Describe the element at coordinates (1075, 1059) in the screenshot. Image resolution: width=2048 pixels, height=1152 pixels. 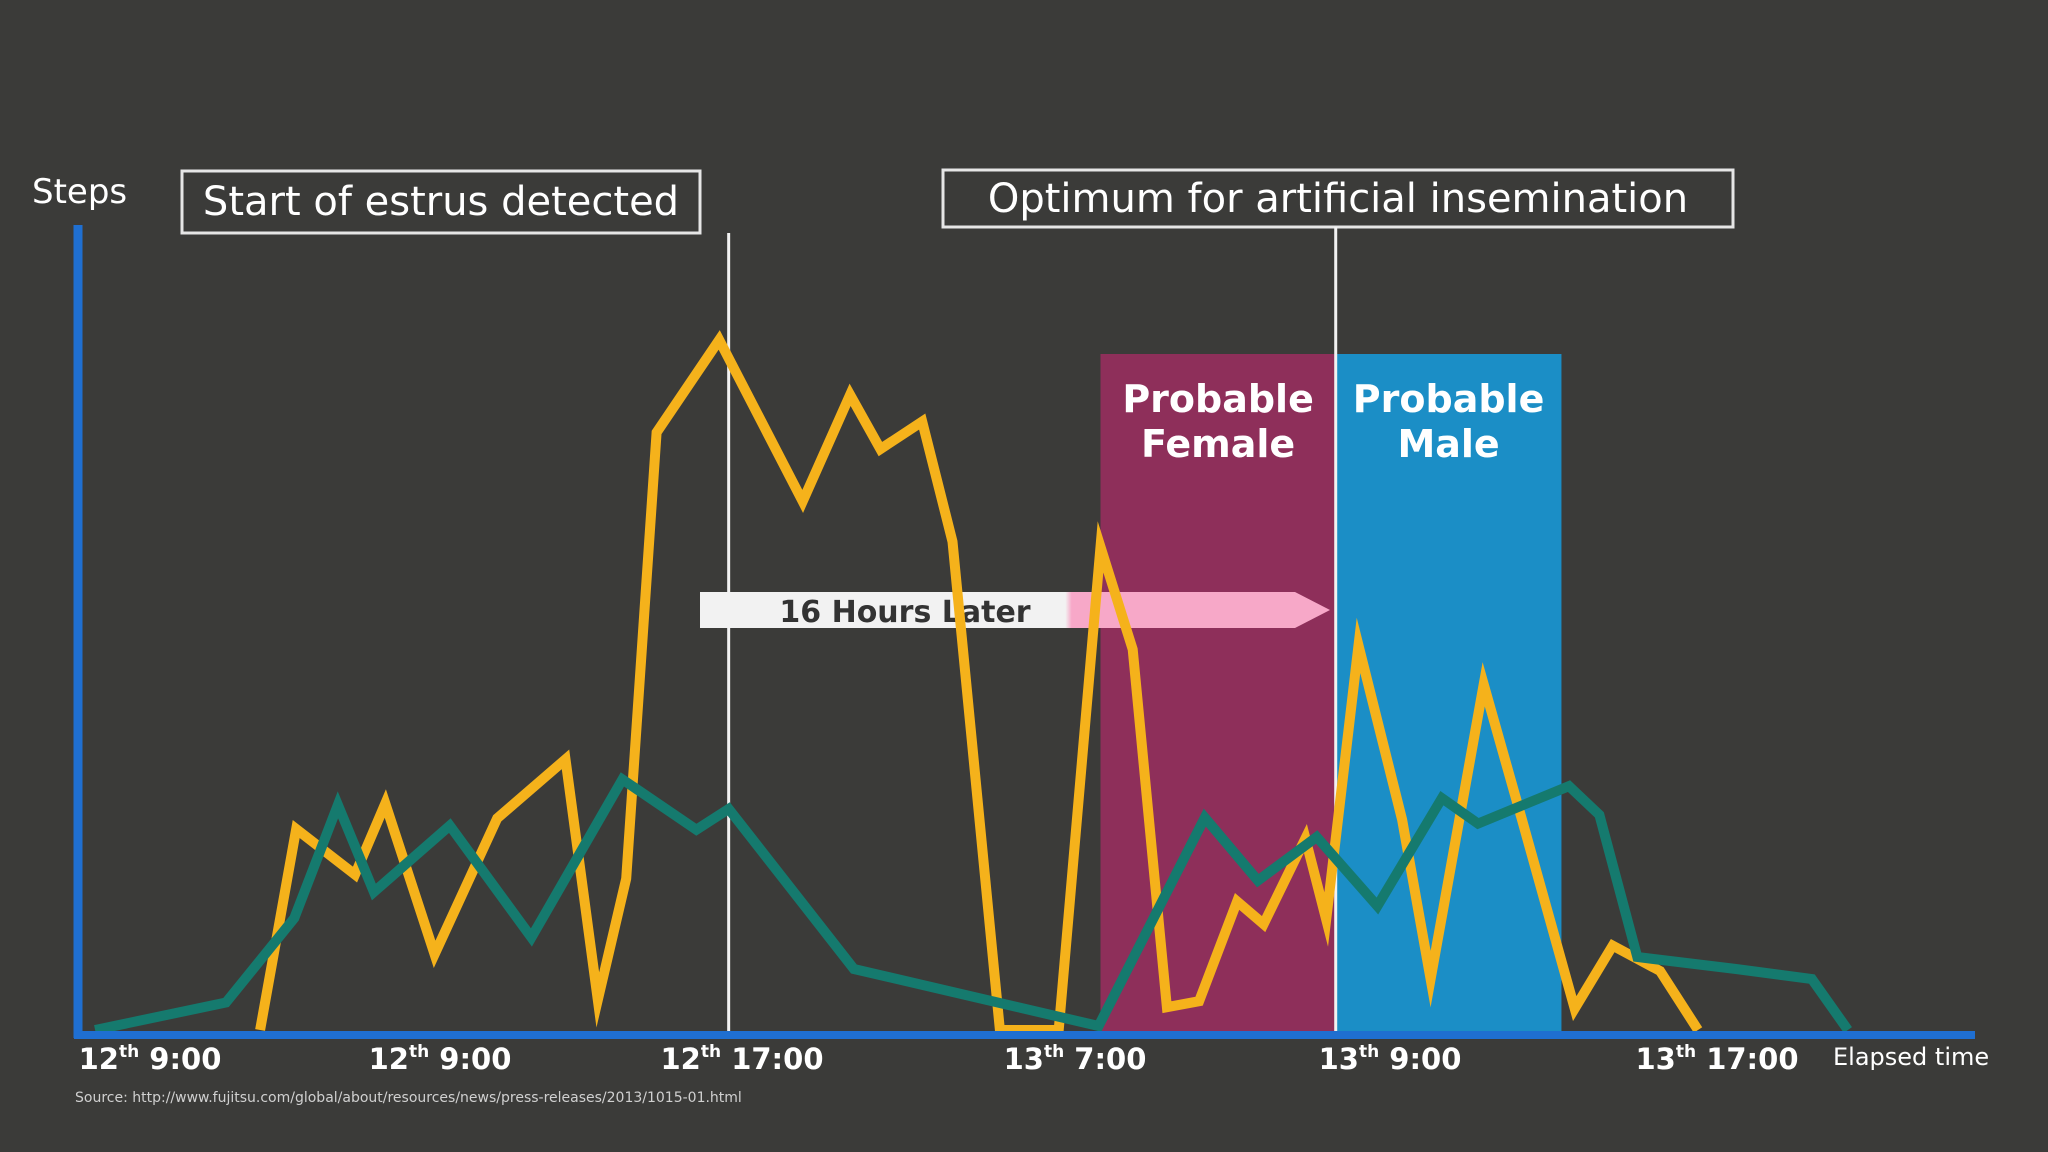
I see `x-tick-label: 13th 7:00` at that location.